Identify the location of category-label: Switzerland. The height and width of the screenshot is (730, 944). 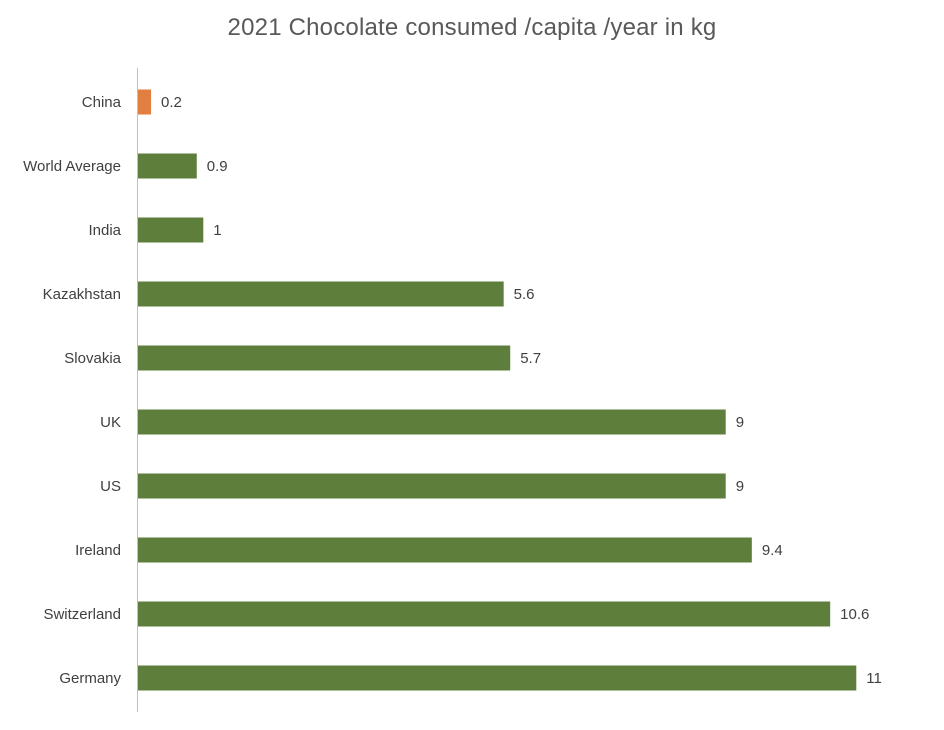
(82, 614).